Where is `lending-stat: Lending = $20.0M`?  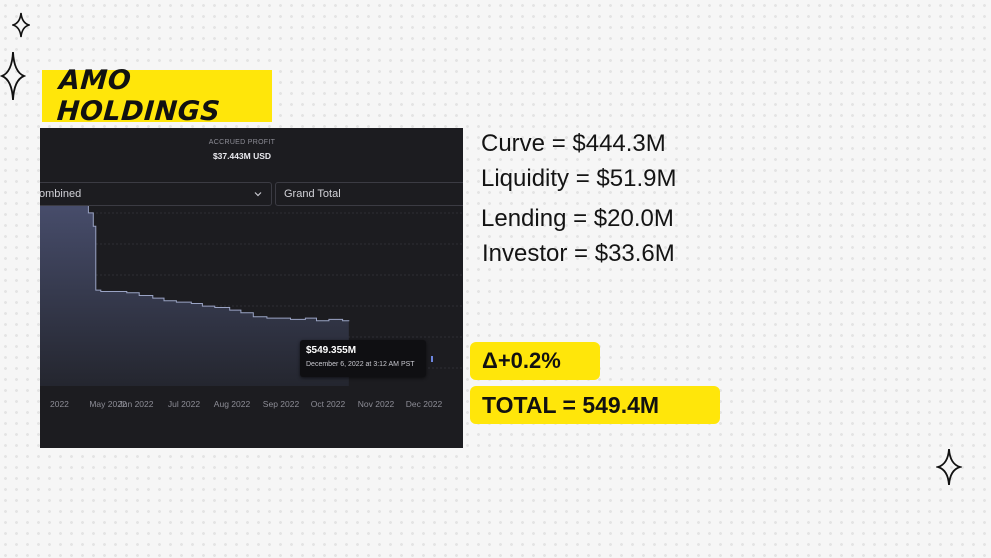 lending-stat: Lending = $20.0M is located at coordinates (577, 218).